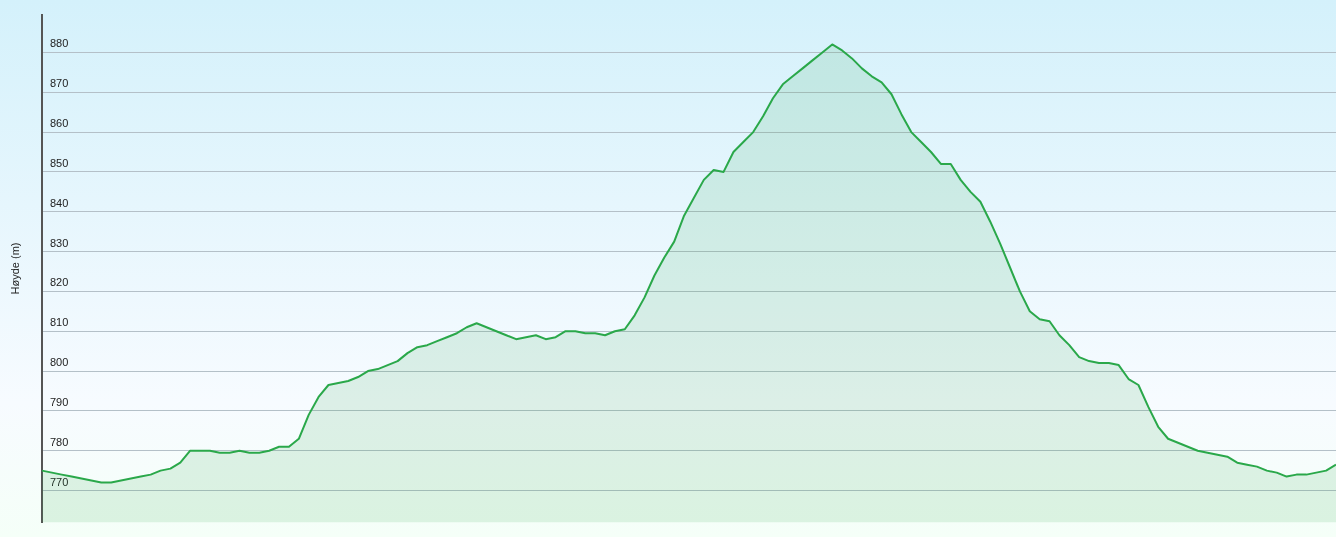 The height and width of the screenshot is (537, 1336). I want to click on y-tick-label: 840, so click(59, 202).